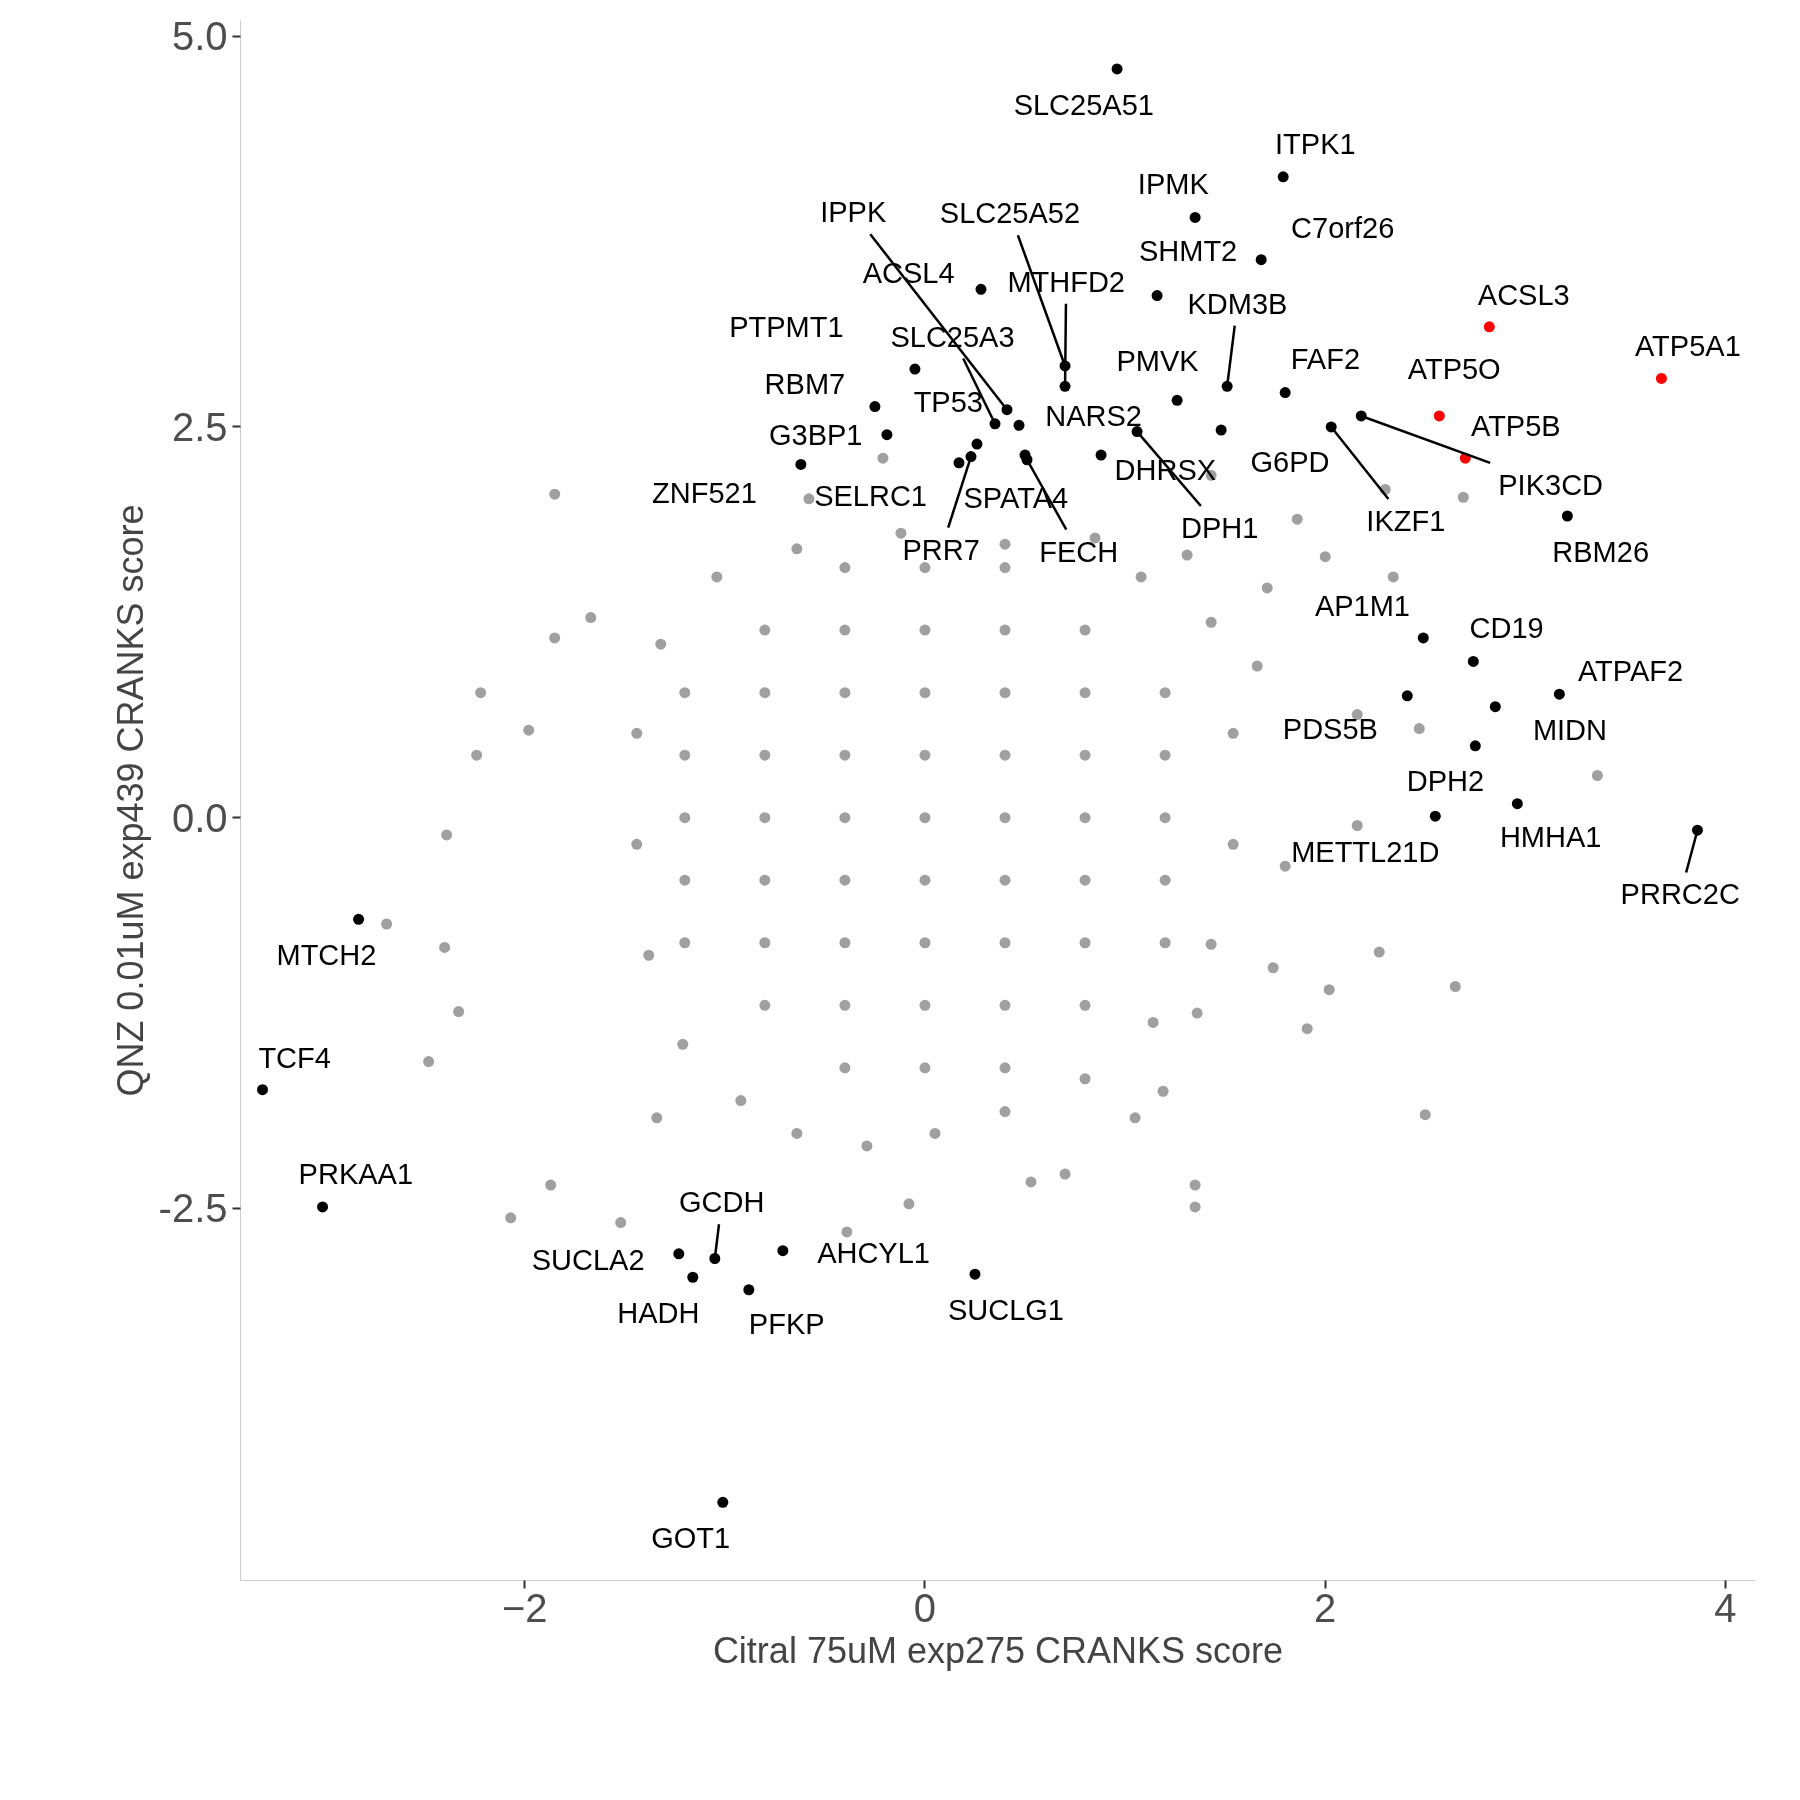 This screenshot has height=1800, width=1800. I want to click on annotation: ATPAF2, so click(1630, 671).